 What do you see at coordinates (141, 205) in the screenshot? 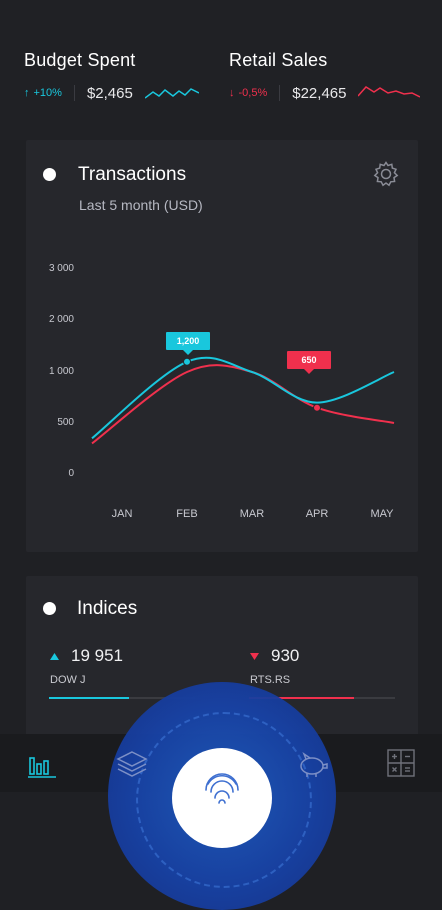
I see `card-subtitle: Last 5 month (USD)` at bounding box center [141, 205].